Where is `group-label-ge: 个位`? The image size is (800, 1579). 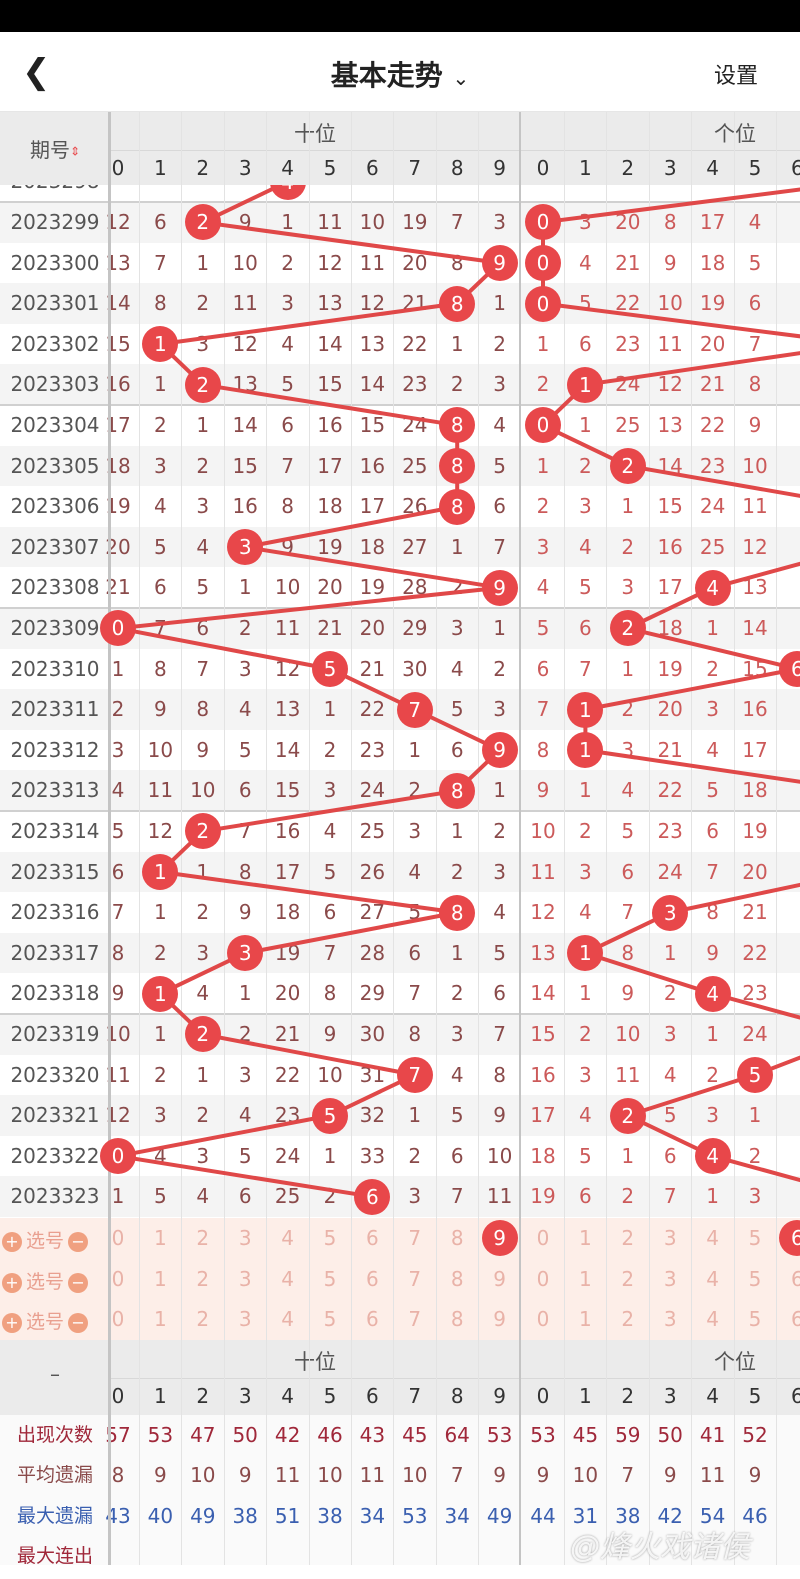
group-label-ge: 个位 is located at coordinates (735, 134).